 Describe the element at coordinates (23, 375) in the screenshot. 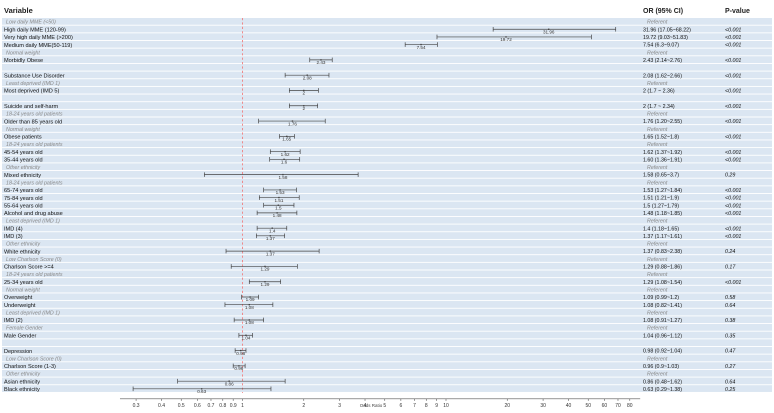

I see `reference-group-label: Other ethnicity` at that location.